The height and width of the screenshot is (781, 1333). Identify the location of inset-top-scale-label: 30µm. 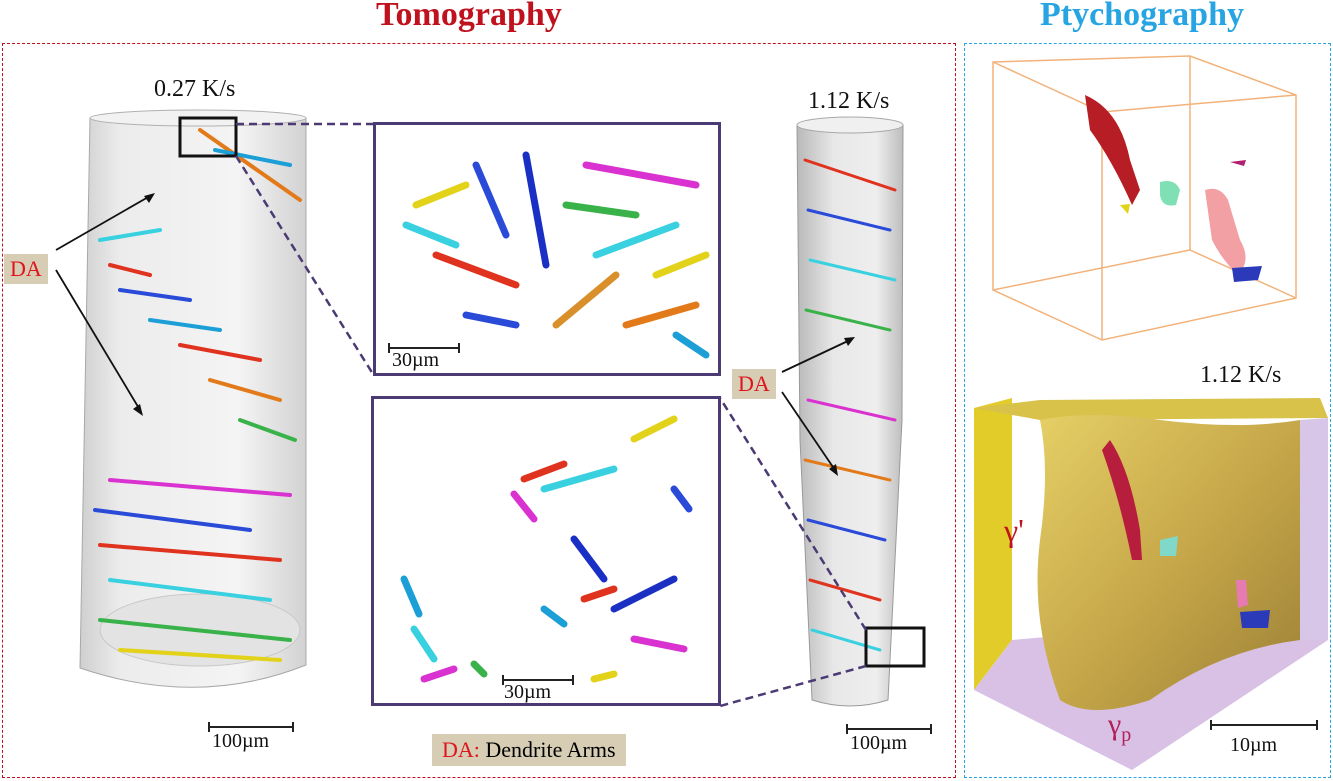
(415, 360).